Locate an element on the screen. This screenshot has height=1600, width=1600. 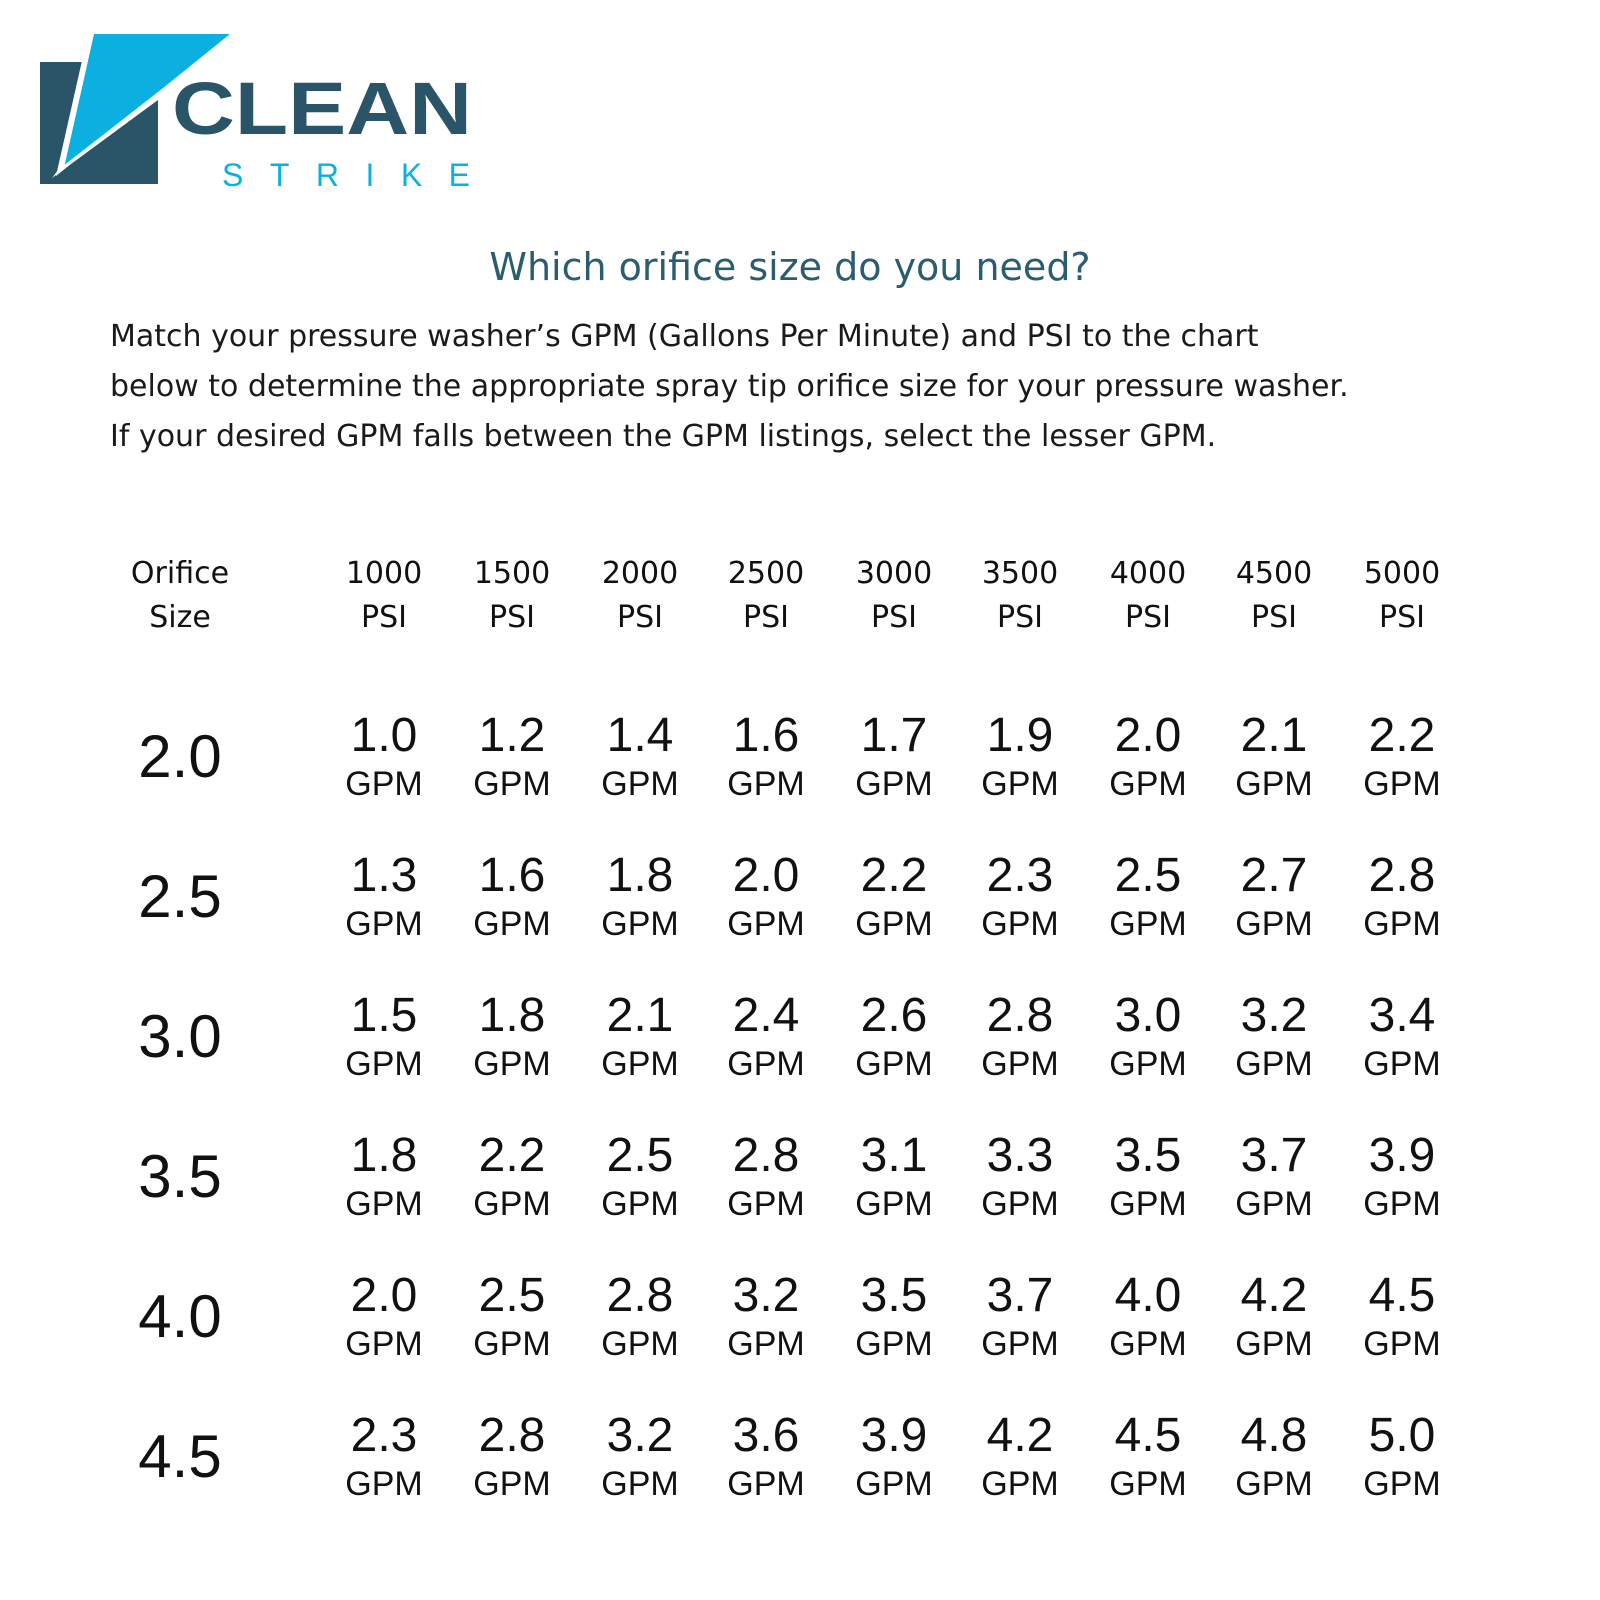
header-text: 1500 is located at coordinates (512, 573).